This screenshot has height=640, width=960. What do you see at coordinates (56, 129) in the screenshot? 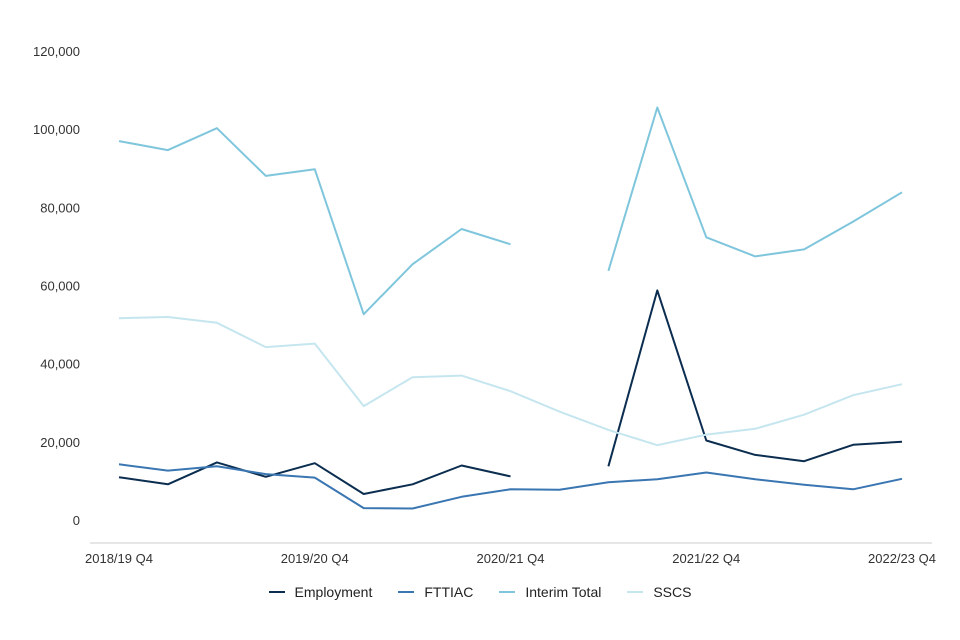
I see `y-tick-label: 100,000` at bounding box center [56, 129].